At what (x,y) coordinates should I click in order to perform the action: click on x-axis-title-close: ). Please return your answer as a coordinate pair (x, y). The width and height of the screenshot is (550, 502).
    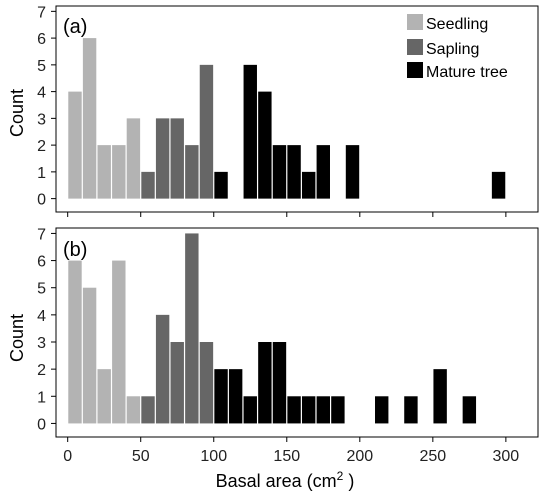
    Looking at the image, I should click on (348, 481).